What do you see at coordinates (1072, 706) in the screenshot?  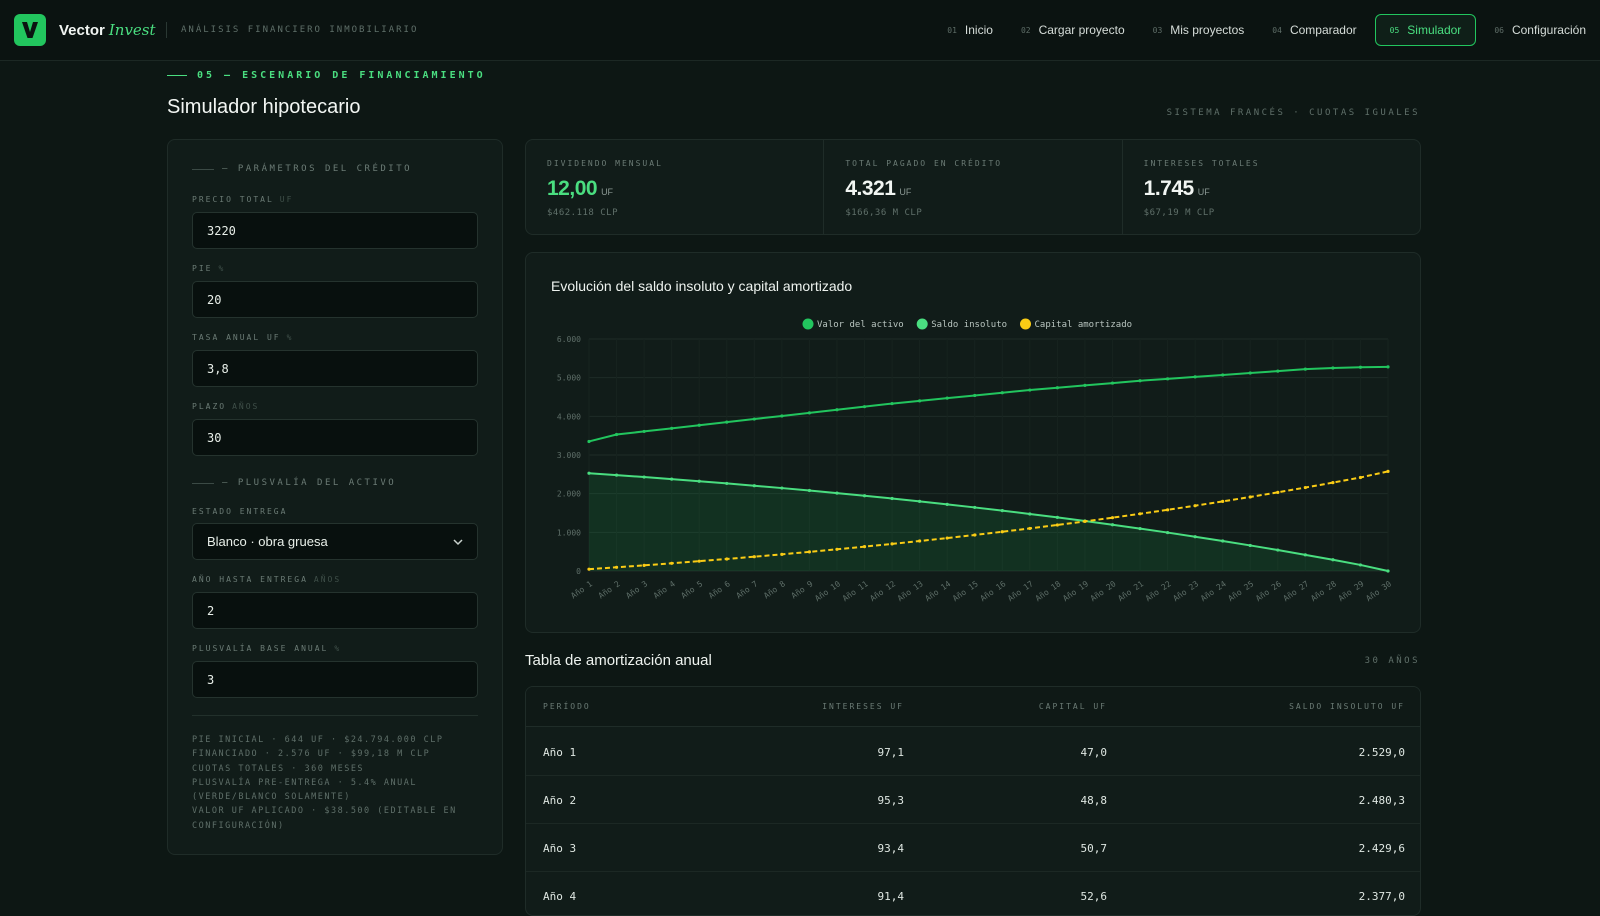 I see `table-header-cell: CAPITAL UF` at bounding box center [1072, 706].